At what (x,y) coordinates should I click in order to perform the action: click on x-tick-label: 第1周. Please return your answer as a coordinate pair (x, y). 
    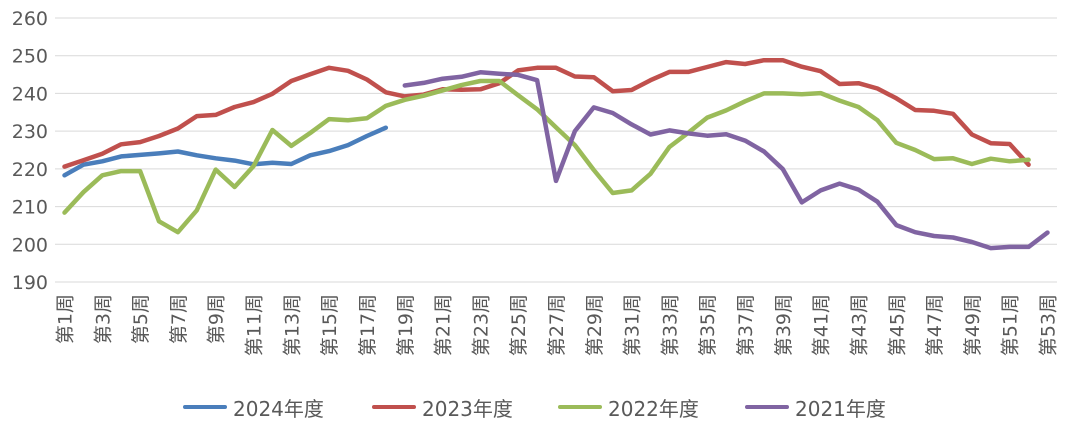
    Looking at the image, I should click on (65, 319).